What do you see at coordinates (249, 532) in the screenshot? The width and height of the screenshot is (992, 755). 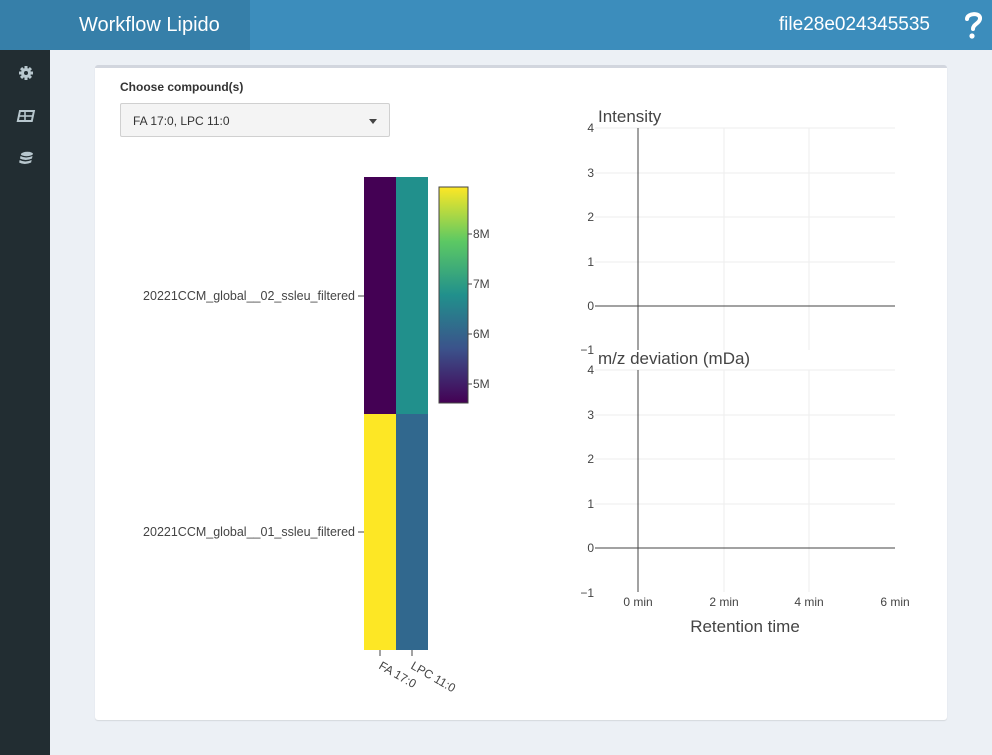 I see `heatmap-row-label: 20221CCM_global__01_ssleu_filtered` at bounding box center [249, 532].